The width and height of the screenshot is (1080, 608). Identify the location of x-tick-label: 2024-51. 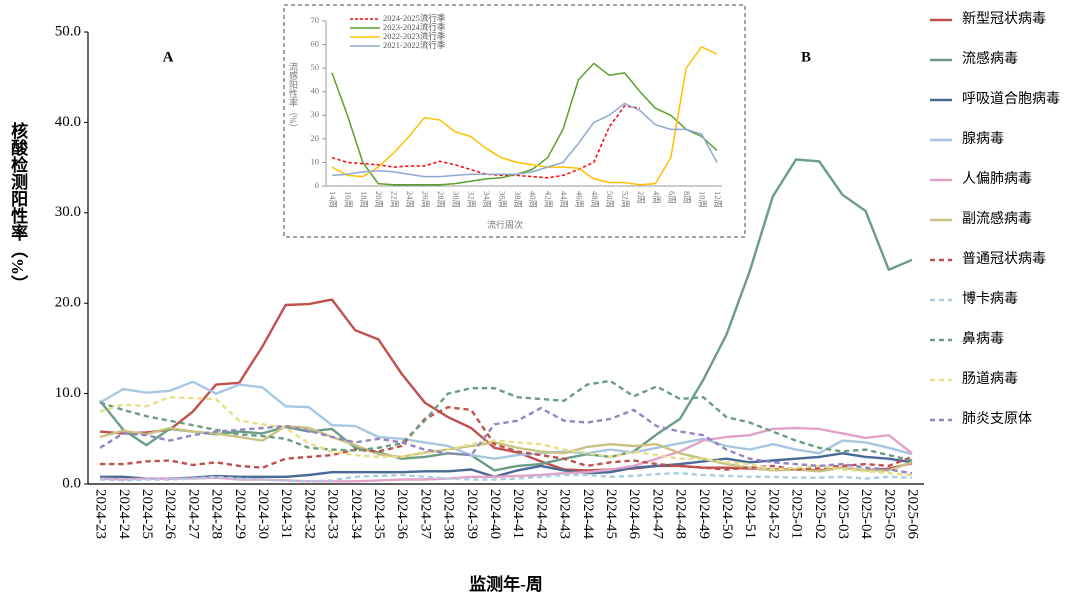
(750, 514).